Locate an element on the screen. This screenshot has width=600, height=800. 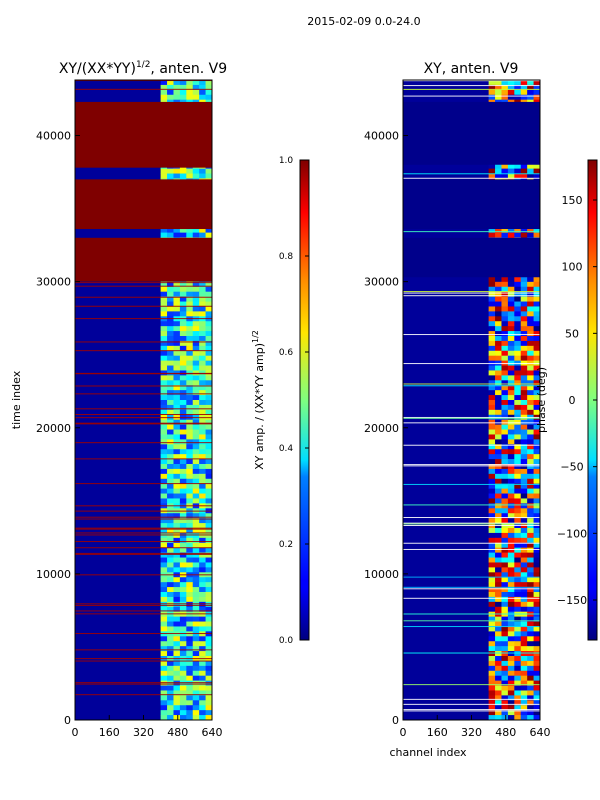
left-y-axis-label: time index is located at coordinates (16, 399).